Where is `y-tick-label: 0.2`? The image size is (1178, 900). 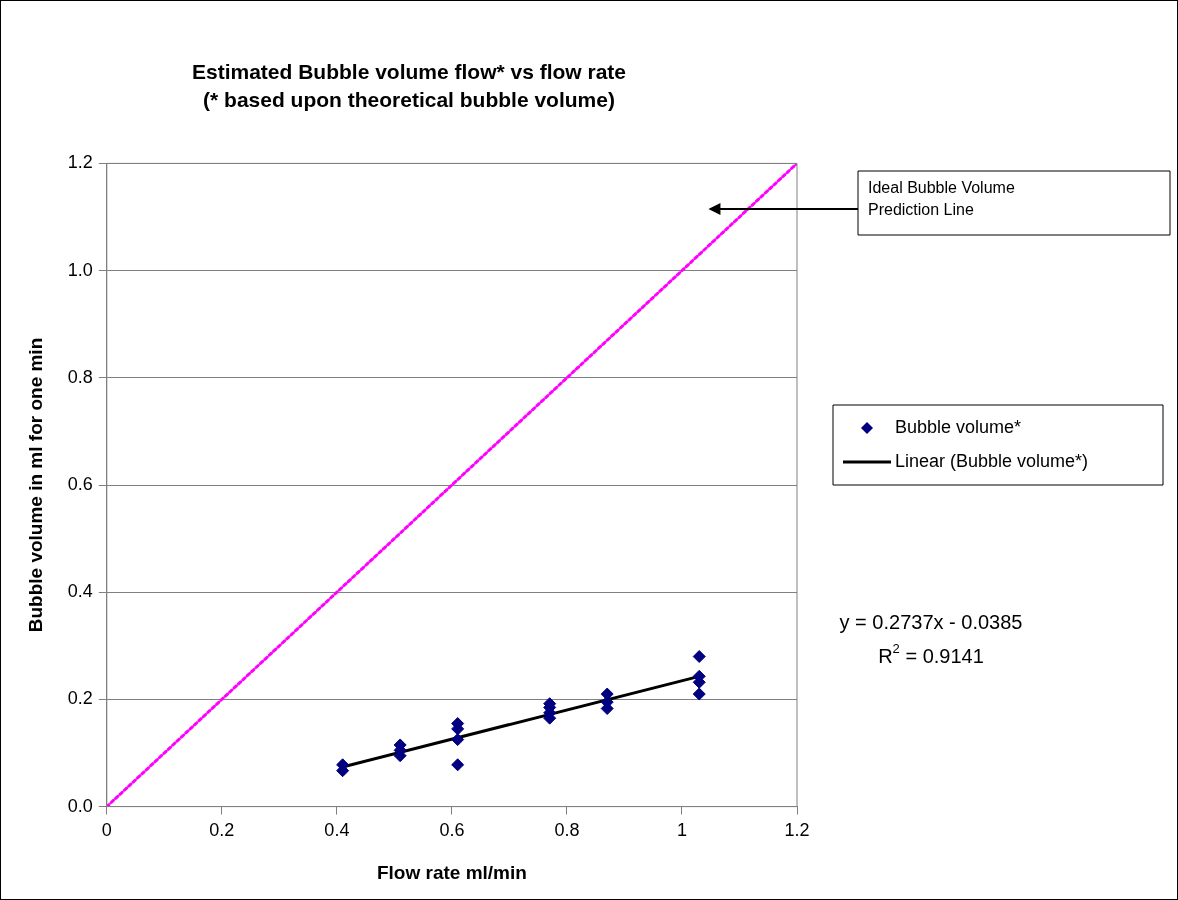 y-tick-label: 0.2 is located at coordinates (80, 698).